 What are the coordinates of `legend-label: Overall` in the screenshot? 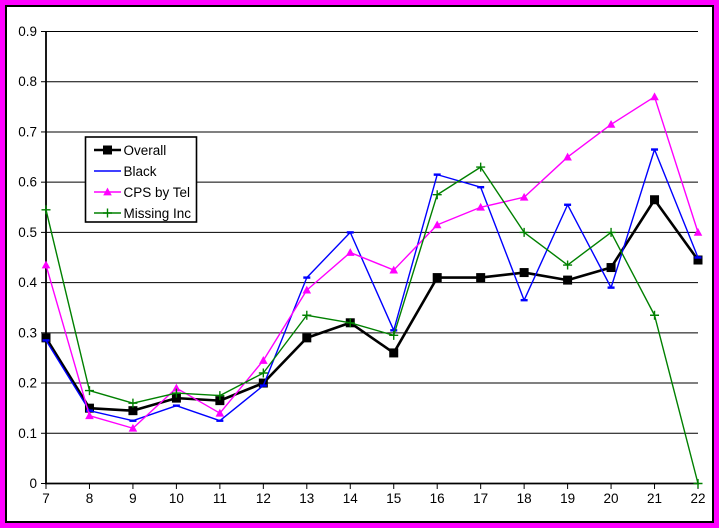 It's located at (145, 150).